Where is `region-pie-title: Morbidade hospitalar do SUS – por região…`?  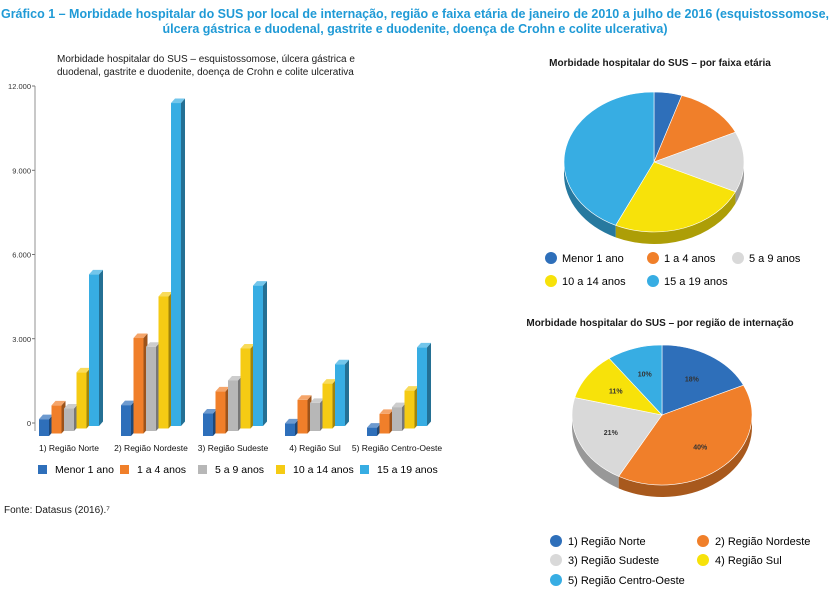 region-pie-title: Morbidade hospitalar do SUS – por região… is located at coordinates (660, 323).